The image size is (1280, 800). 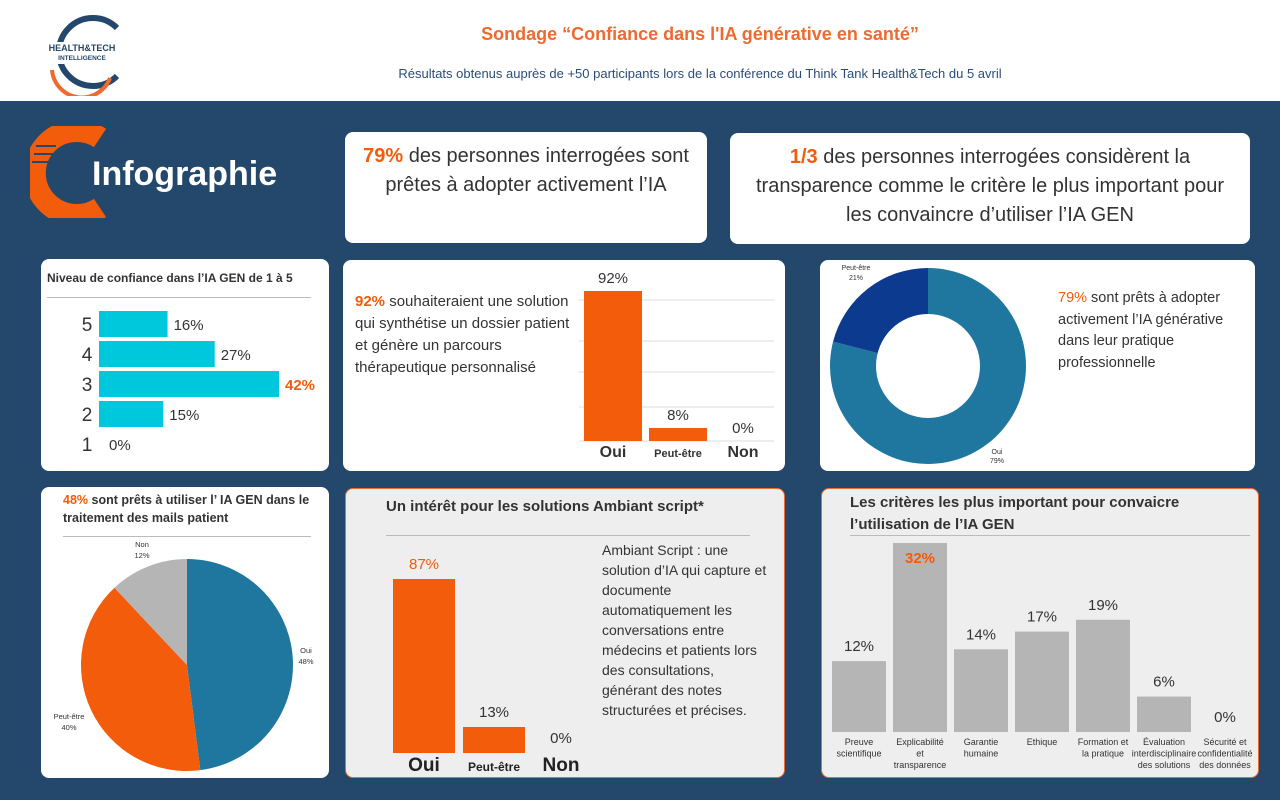 What do you see at coordinates (69, 716) in the screenshot?
I see `mails-pie-category-label: Peut-être` at bounding box center [69, 716].